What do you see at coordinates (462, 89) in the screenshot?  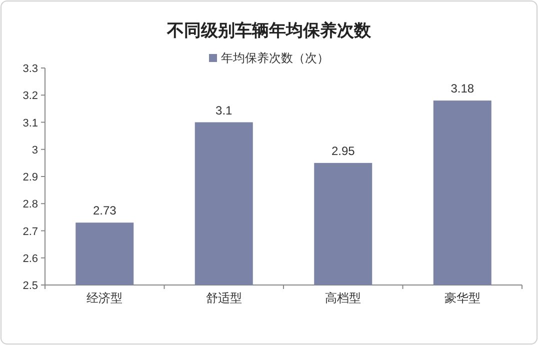 I see `data-label: 3.18` at bounding box center [462, 89].